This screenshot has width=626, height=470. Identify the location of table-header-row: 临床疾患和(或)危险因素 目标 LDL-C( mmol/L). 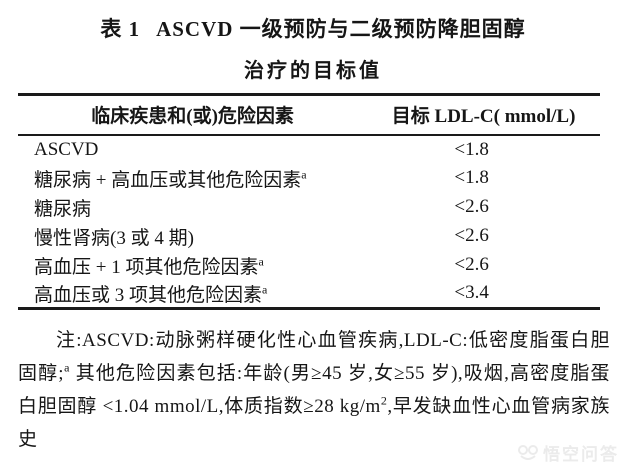
(309, 115).